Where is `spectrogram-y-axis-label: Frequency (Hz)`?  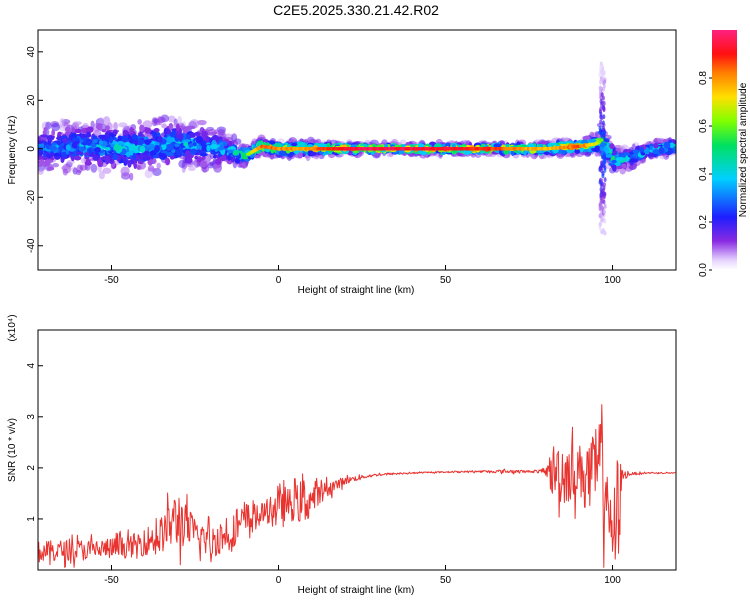 spectrogram-y-axis-label: Frequency (Hz) is located at coordinates (12, 150).